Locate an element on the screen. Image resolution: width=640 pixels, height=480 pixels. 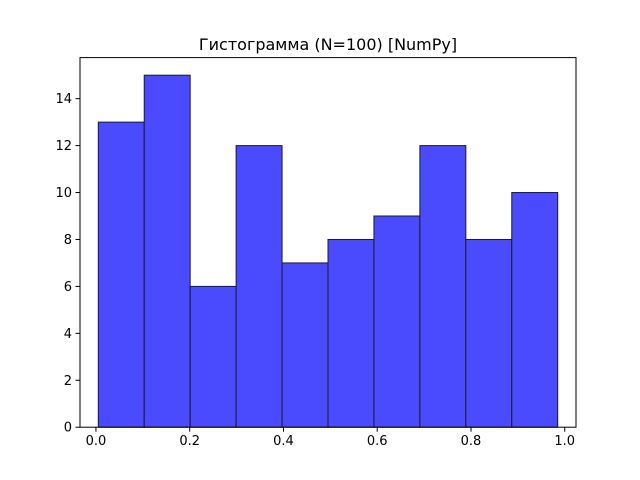
x-tick-label: 0.0 is located at coordinates (96, 441).